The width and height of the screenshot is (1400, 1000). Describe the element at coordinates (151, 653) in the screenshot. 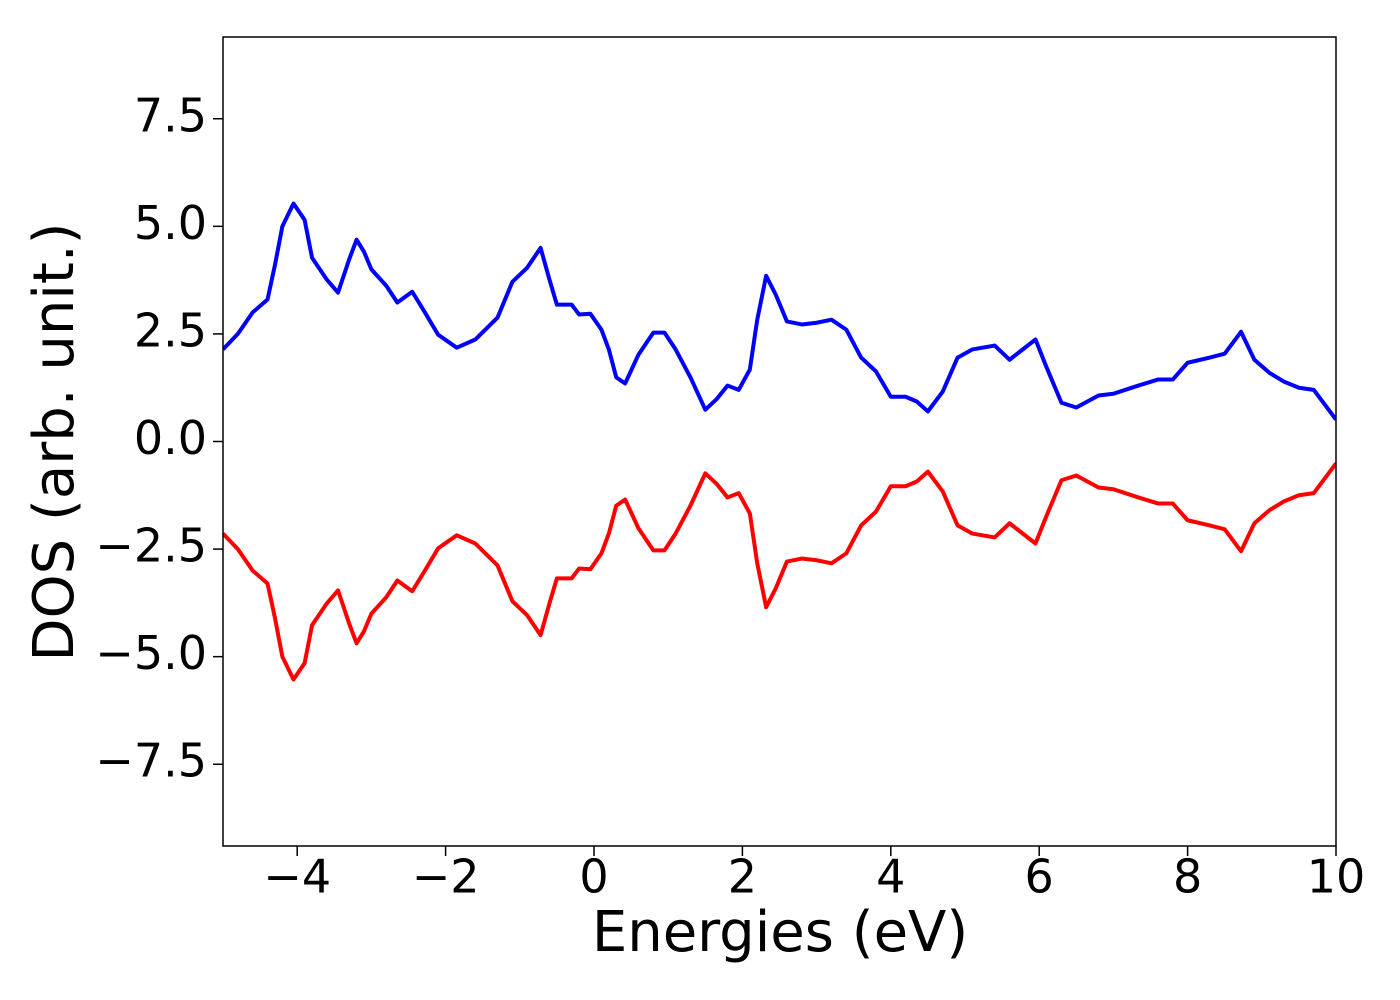

I see `y-tick-label: −5.0` at that location.